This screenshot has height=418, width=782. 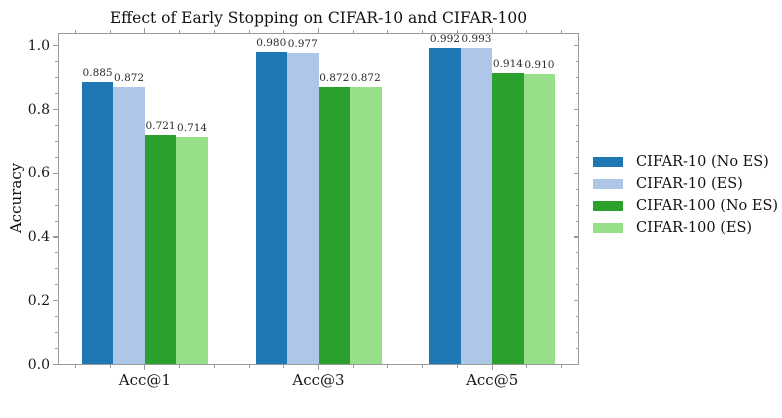 What do you see at coordinates (144, 379) in the screenshot?
I see `x-tick-label: Acc@1` at bounding box center [144, 379].